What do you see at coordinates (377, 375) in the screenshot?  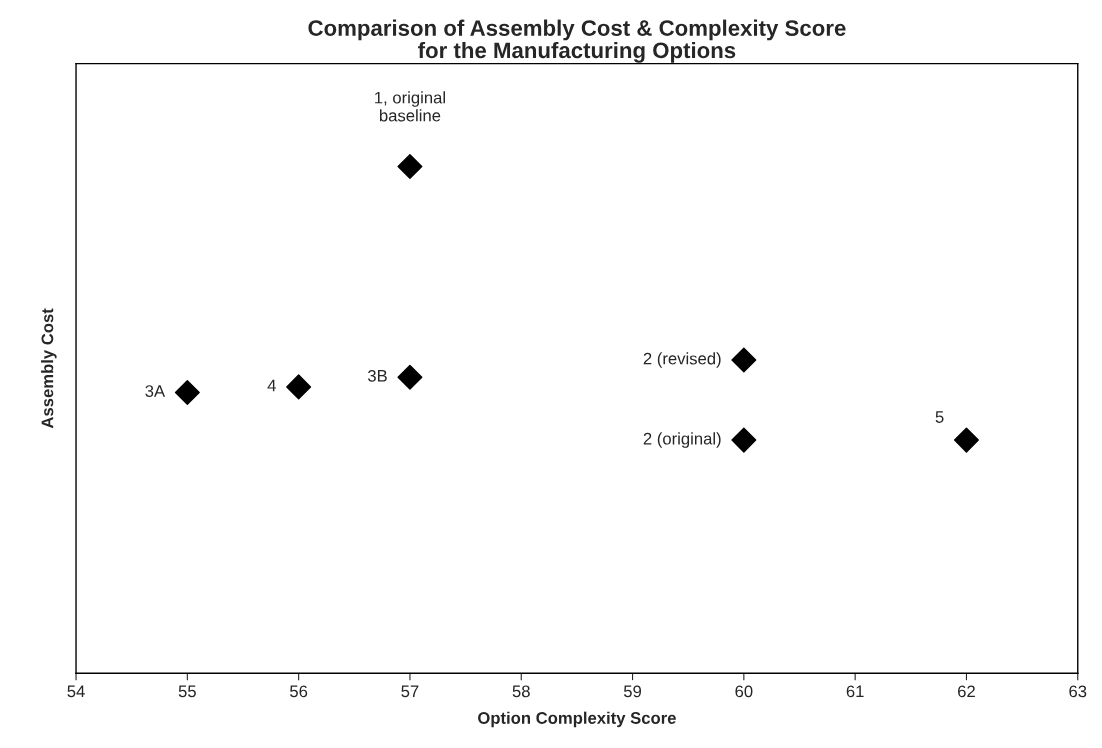 I see `annotation: 3B` at bounding box center [377, 375].